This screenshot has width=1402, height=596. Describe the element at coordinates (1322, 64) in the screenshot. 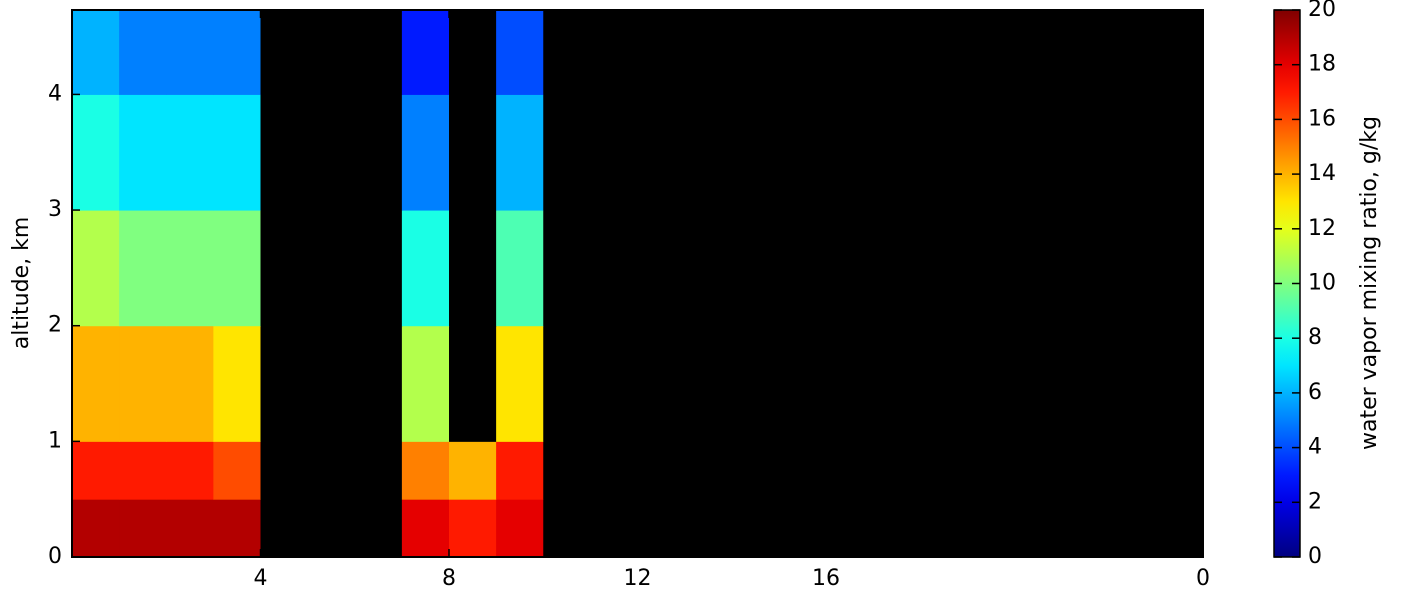

I see `colorbar-tick-label: 18` at that location.